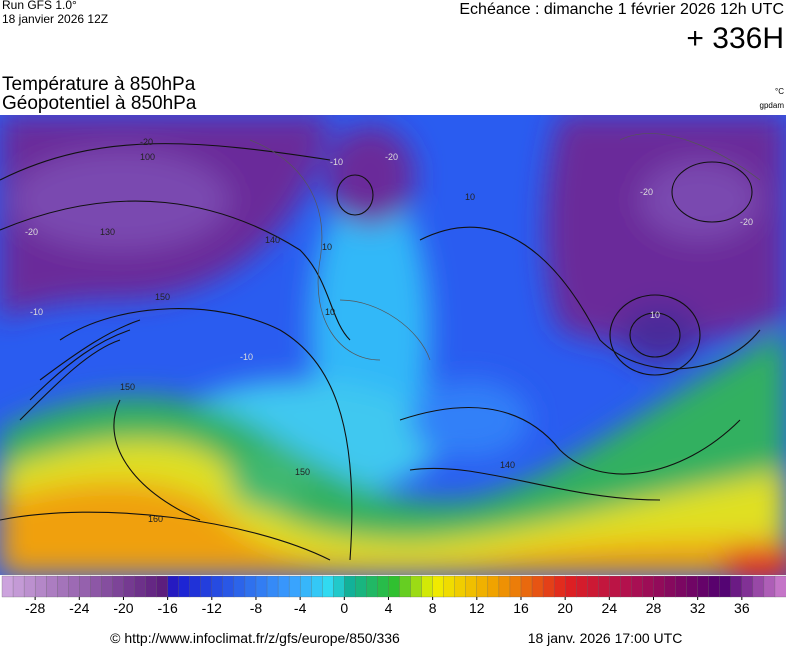 The width and height of the screenshot is (786, 653). Describe the element at coordinates (256, 608) in the screenshot. I see `colorbar-label: -8` at that location.